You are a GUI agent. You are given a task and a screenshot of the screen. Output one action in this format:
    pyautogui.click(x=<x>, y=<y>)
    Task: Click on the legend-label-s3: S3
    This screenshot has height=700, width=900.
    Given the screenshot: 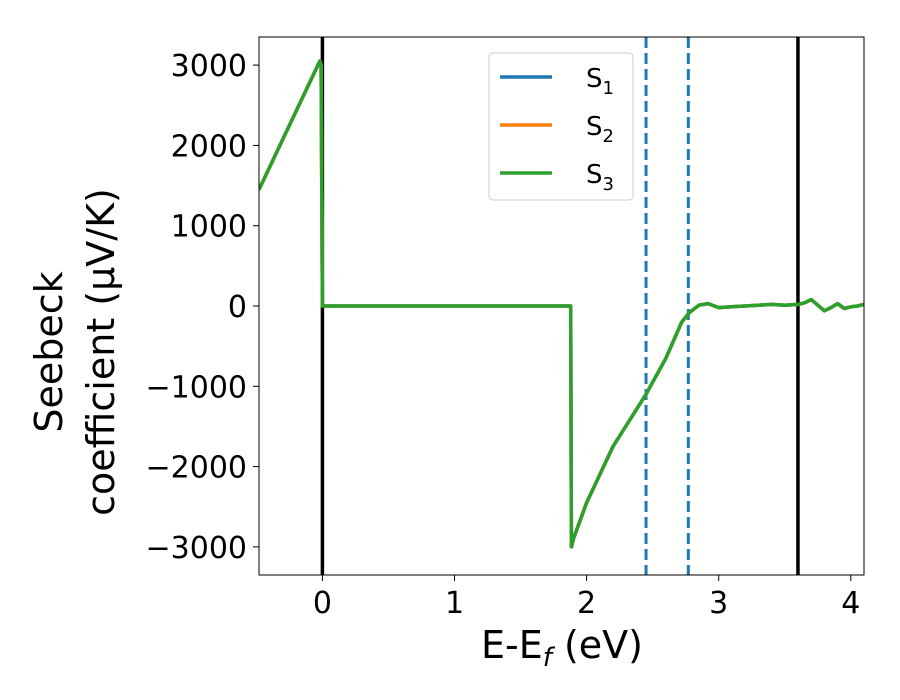 What is the action you would take?
    pyautogui.click(x=600, y=177)
    